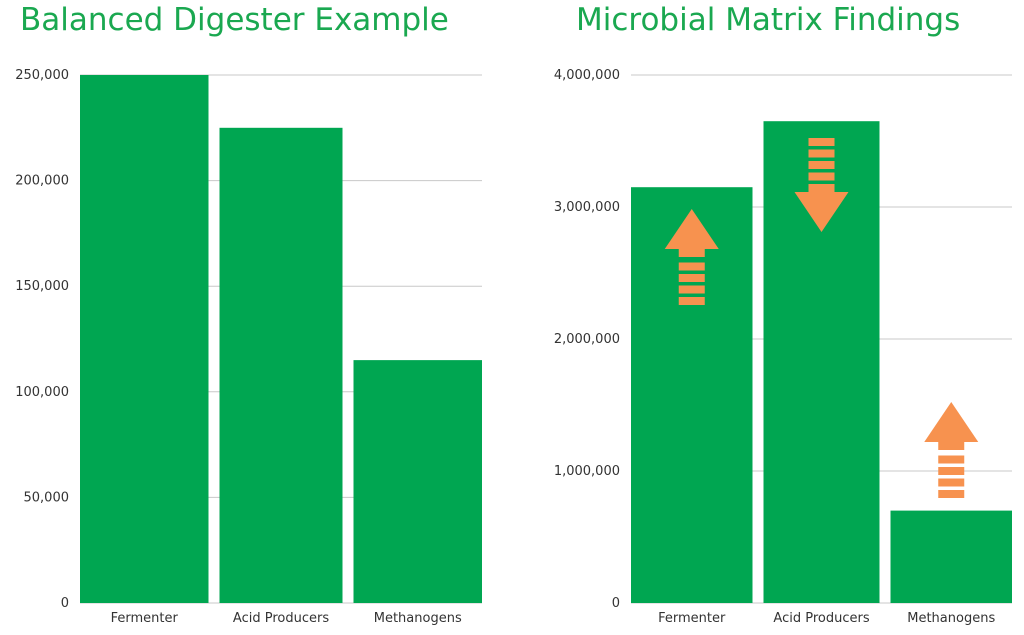 This screenshot has height=635, width=1024. What do you see at coordinates (42, 181) in the screenshot?
I see `y-tick-label: 200,000` at bounding box center [42, 181].